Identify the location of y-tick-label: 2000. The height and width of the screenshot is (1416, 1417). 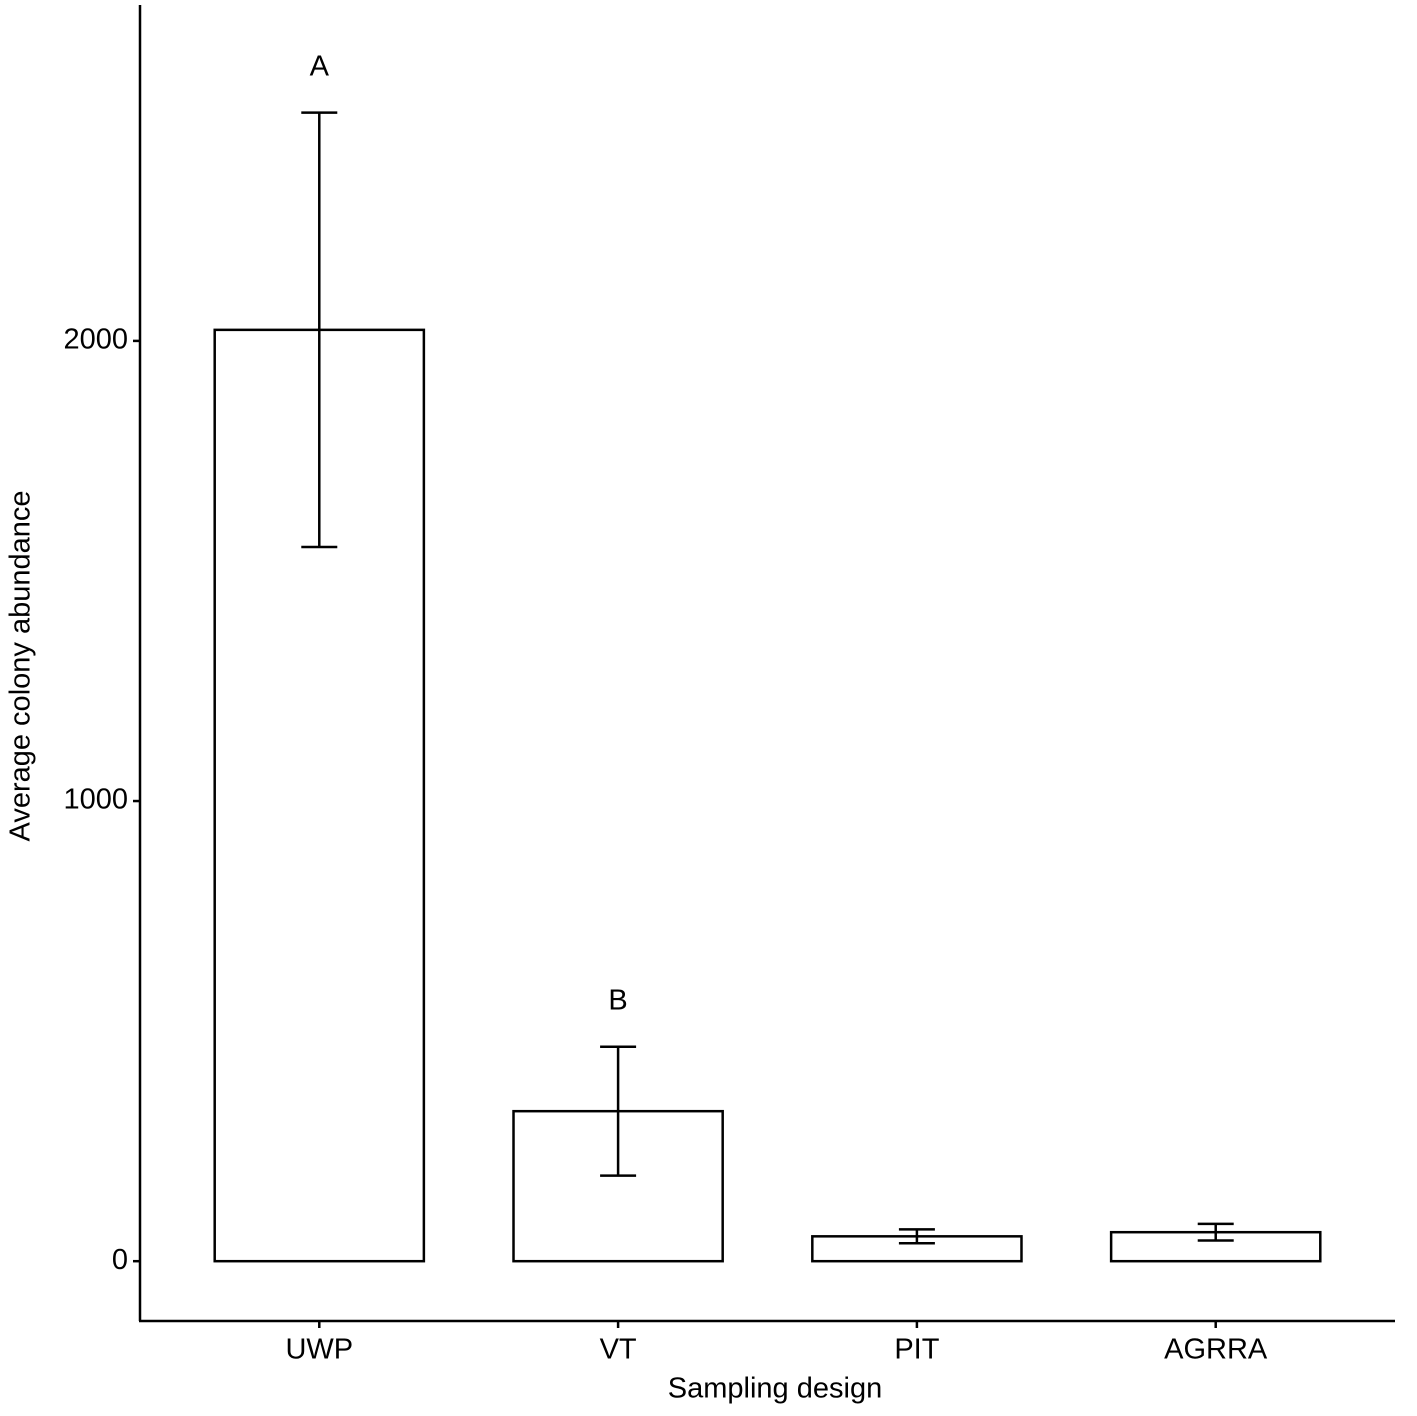
(95, 340).